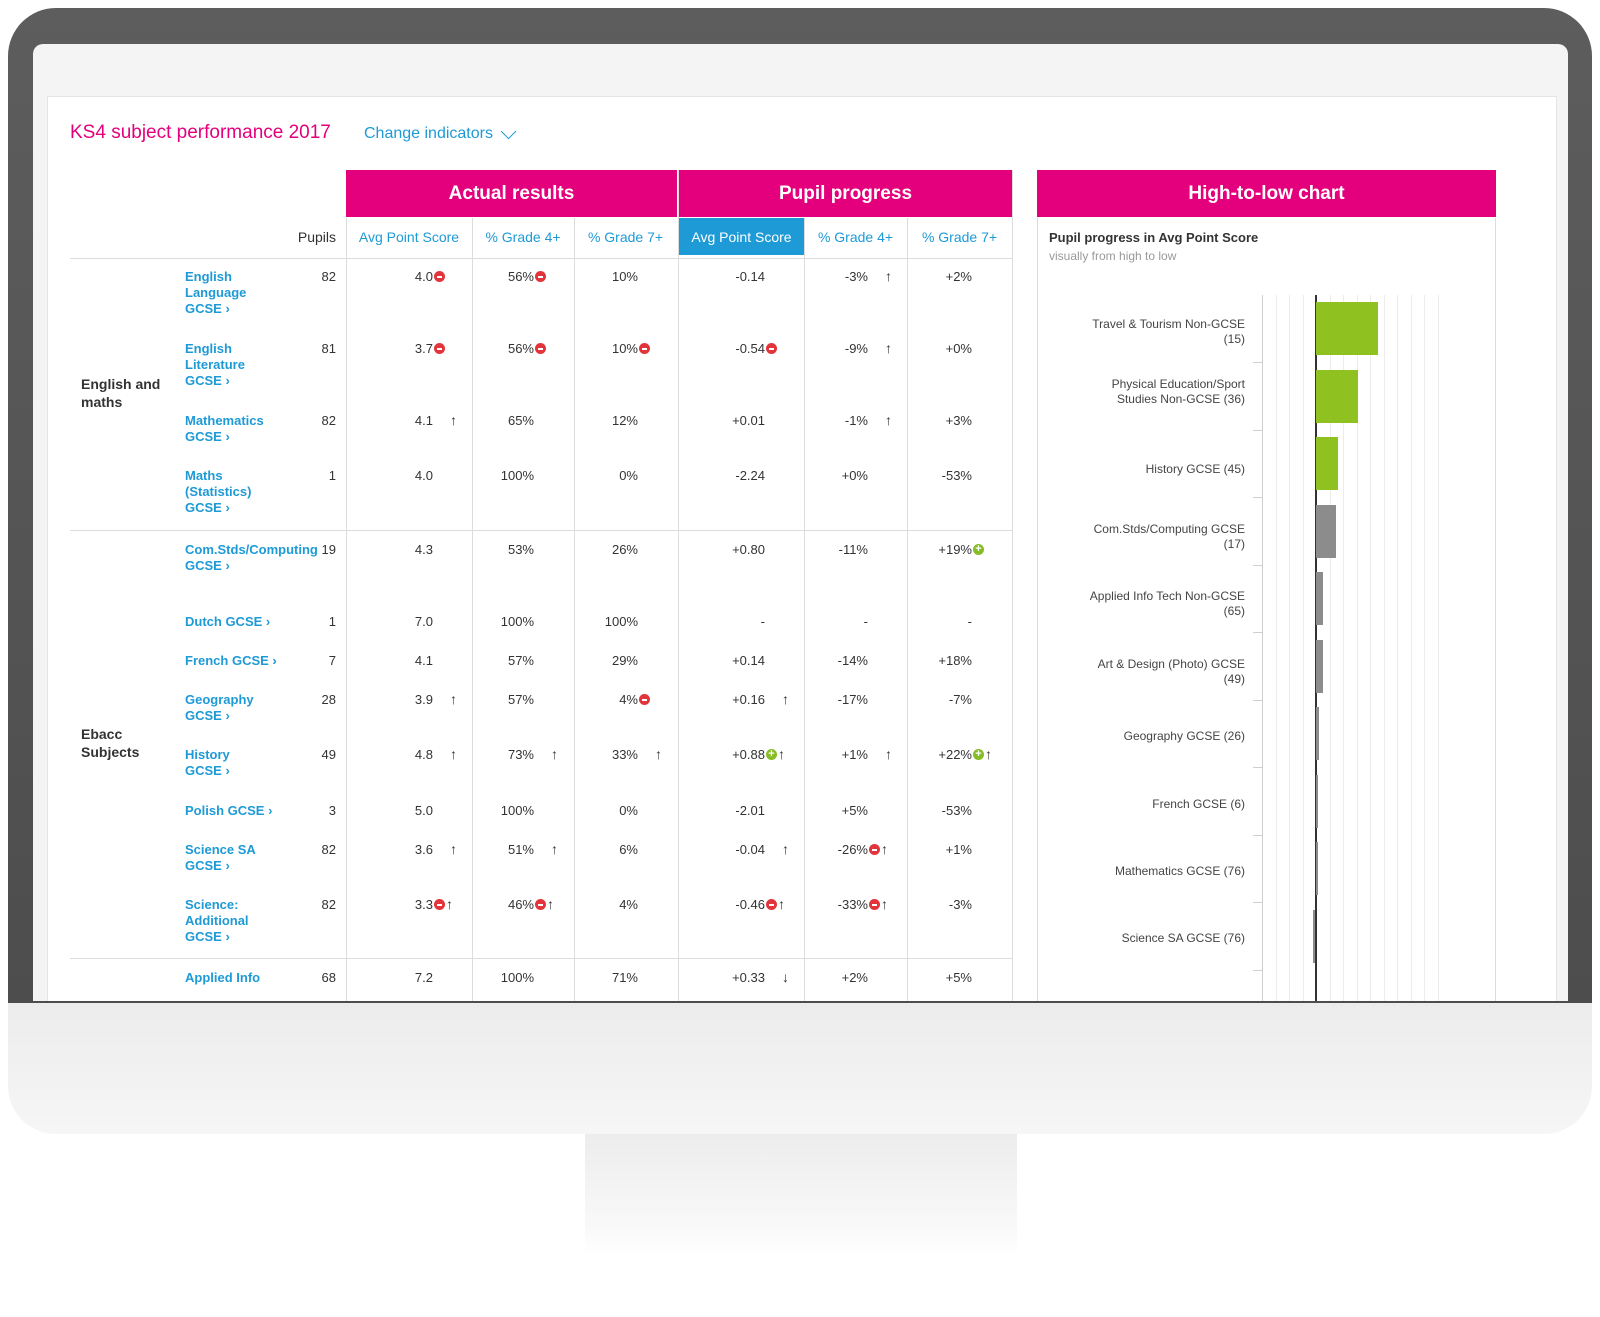 This screenshot has width=1600, height=1317. I want to click on cell-pg4: -3% ↑, so click(858, 276).